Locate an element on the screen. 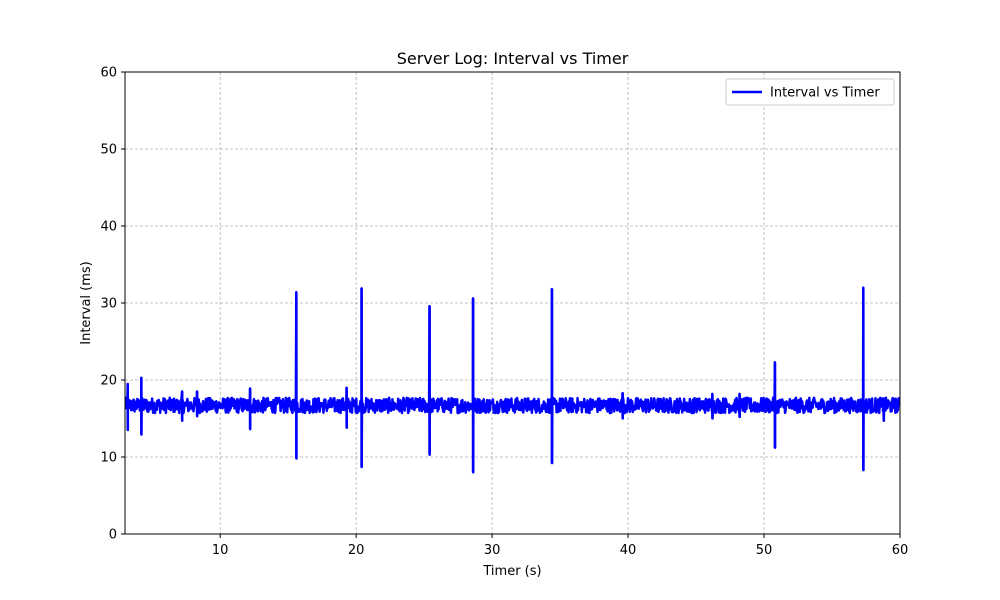  y-axis: 0 10 20 30 40 50 60 is located at coordinates (112, 304).